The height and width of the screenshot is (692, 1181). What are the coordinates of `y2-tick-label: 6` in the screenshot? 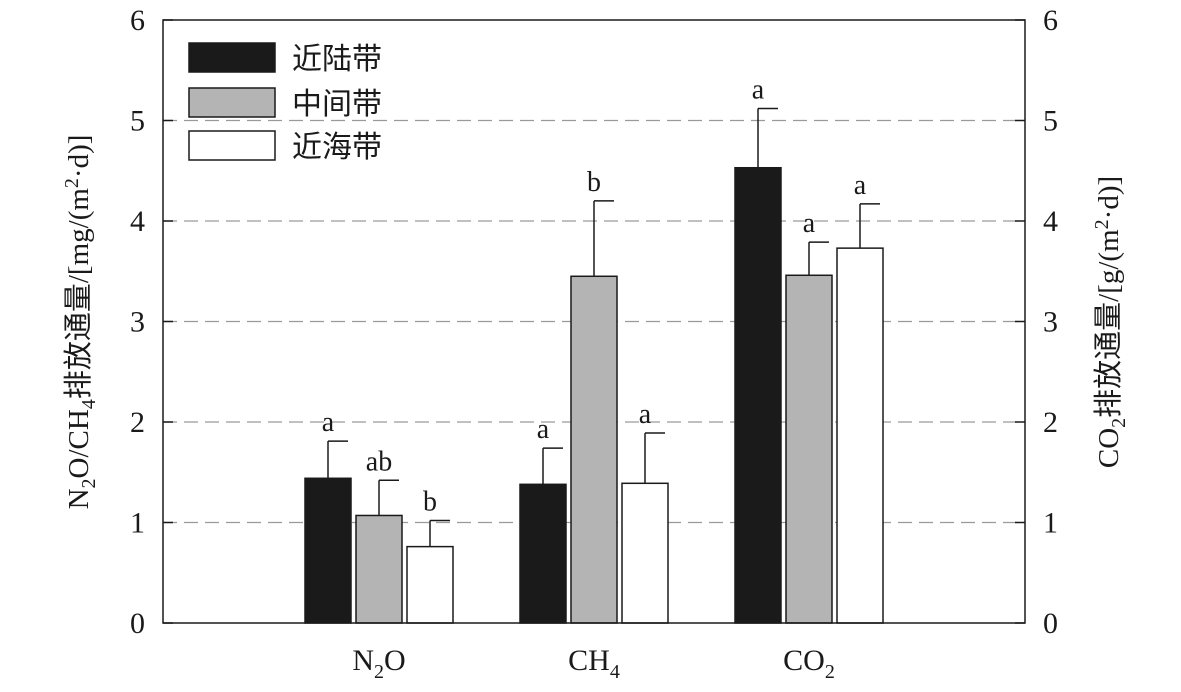 It's located at (1050, 20).